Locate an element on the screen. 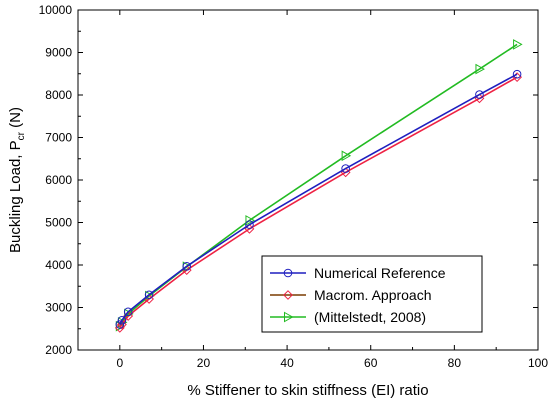 The width and height of the screenshot is (550, 405). y-tick-label: 9000 is located at coordinates (58, 53).